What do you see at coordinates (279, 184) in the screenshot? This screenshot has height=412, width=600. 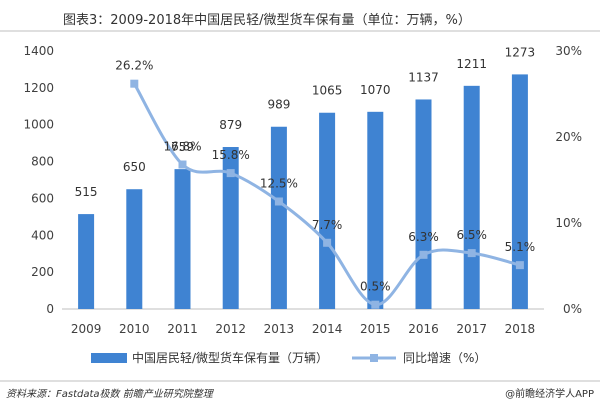 I see `line-value-label: 12.5%` at bounding box center [279, 184].